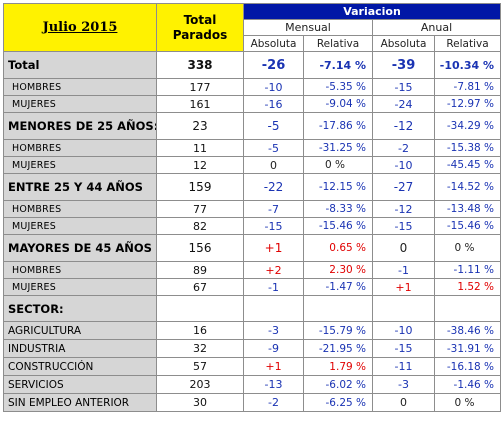 The height and width of the screenshot is (433, 503). What do you see at coordinates (200, 366) in the screenshot?
I see `row-value: 57` at bounding box center [200, 366].